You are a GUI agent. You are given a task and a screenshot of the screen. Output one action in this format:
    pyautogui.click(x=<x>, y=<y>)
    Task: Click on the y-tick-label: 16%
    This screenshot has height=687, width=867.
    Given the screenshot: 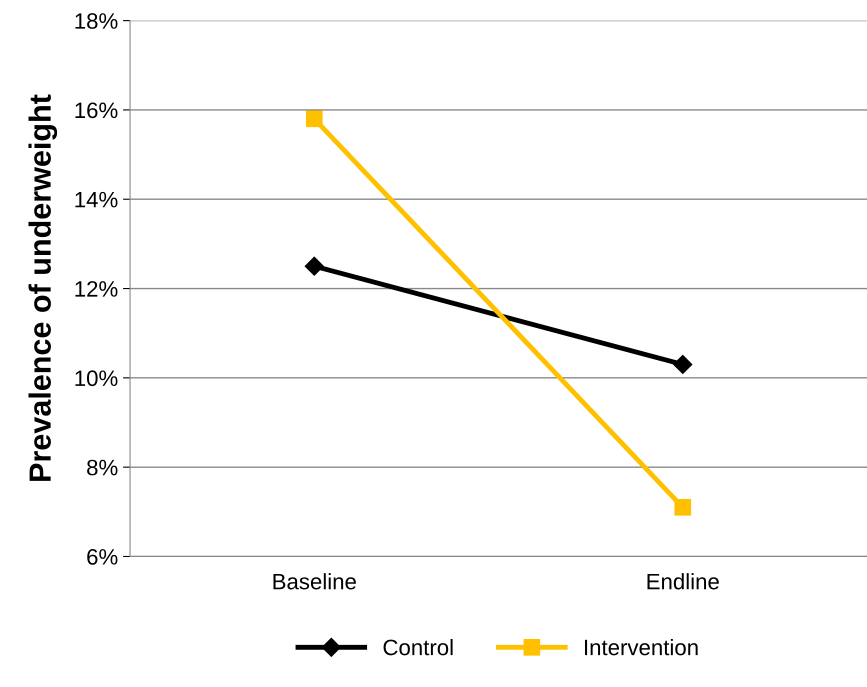 What is the action you would take?
    pyautogui.click(x=96, y=110)
    